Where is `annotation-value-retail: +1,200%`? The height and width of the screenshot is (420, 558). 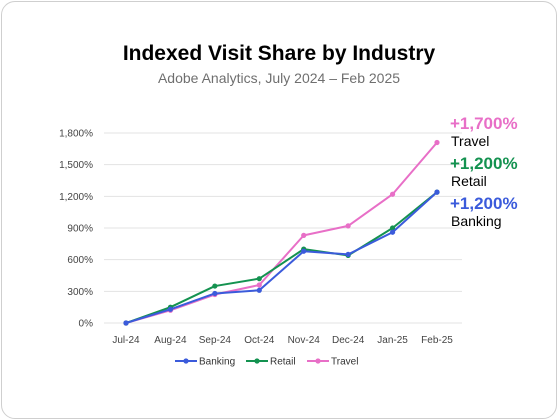 annotation-value-retail: +1,200% is located at coordinates (484, 163).